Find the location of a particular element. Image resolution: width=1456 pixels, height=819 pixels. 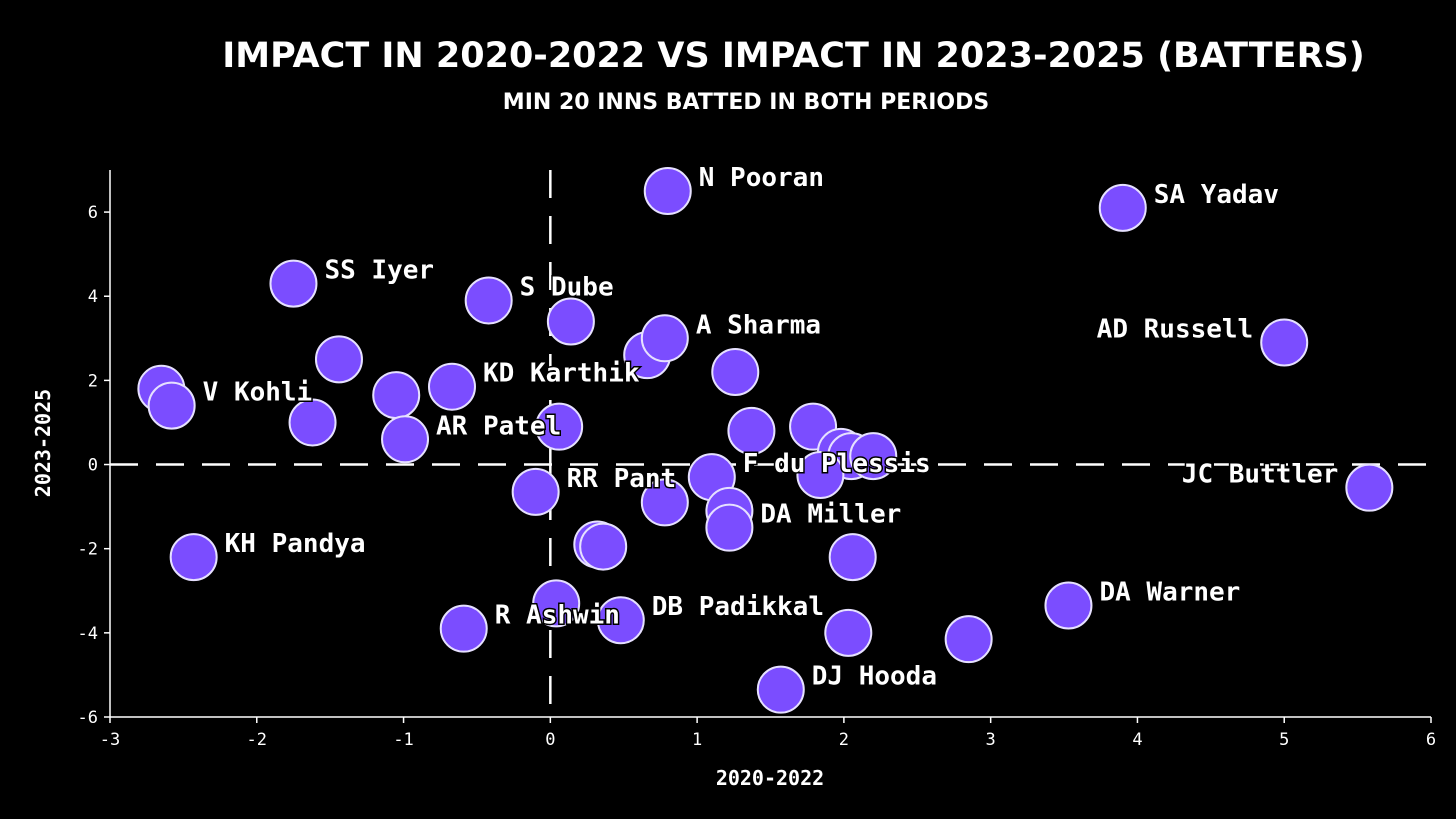

x-tick-label: 0 is located at coordinates (550, 740).